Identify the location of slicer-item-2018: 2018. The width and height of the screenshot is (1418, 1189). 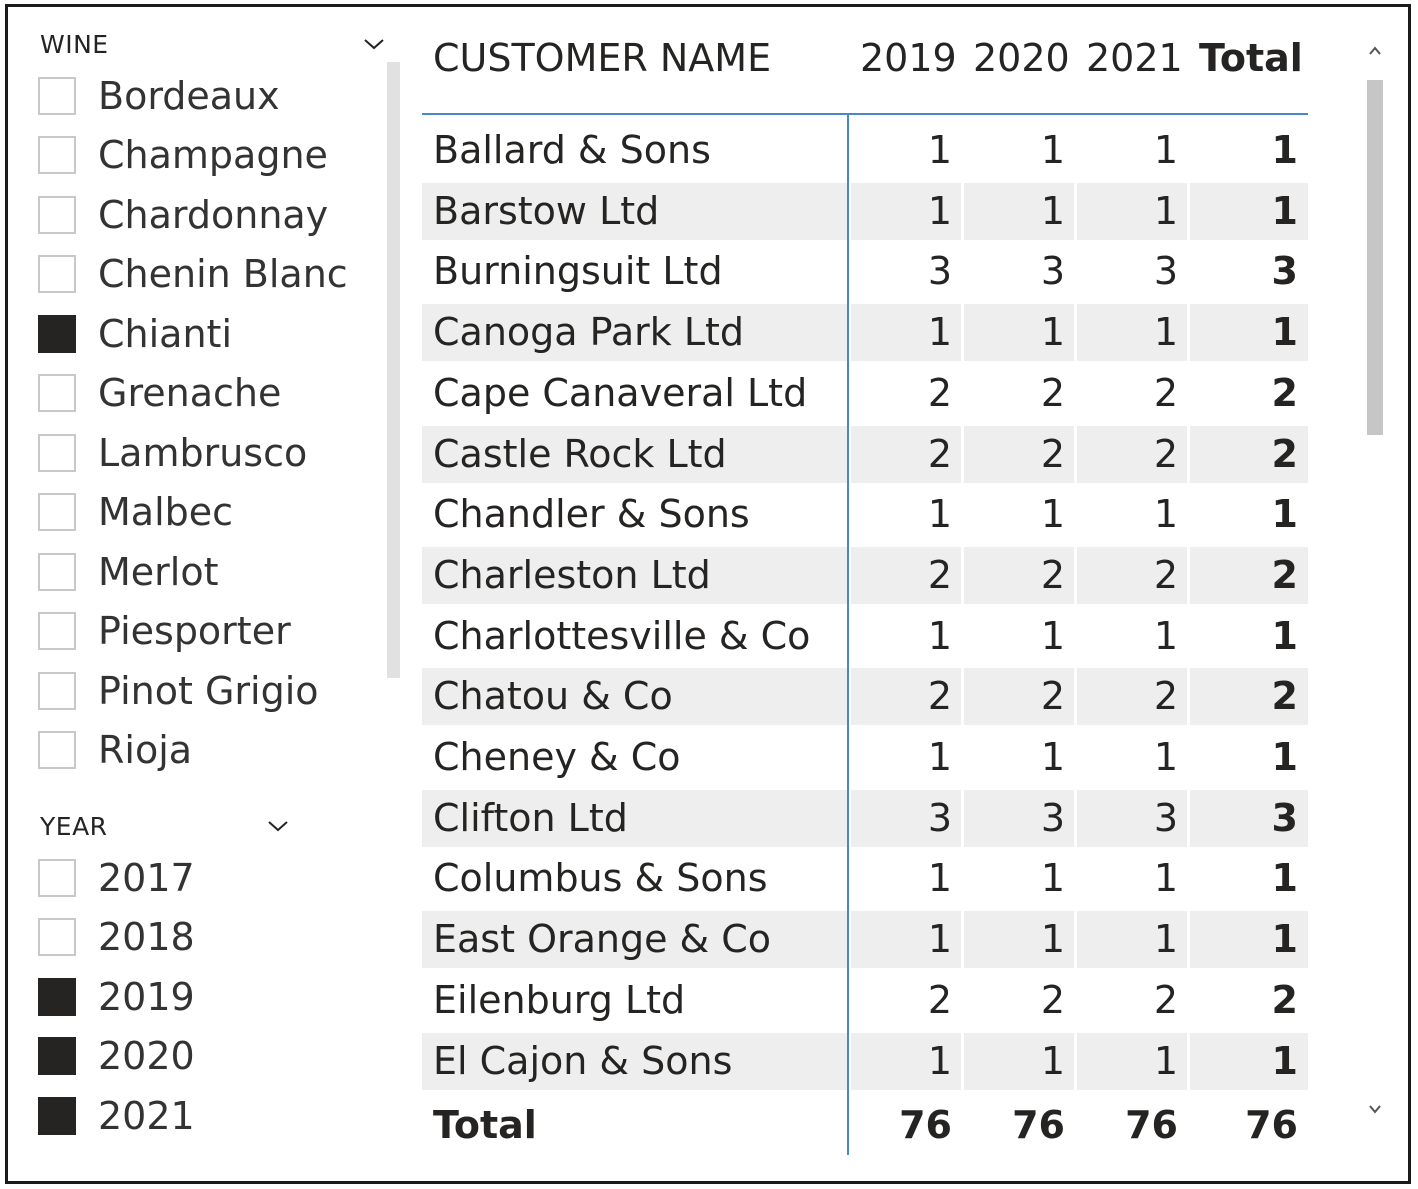
(116, 938).